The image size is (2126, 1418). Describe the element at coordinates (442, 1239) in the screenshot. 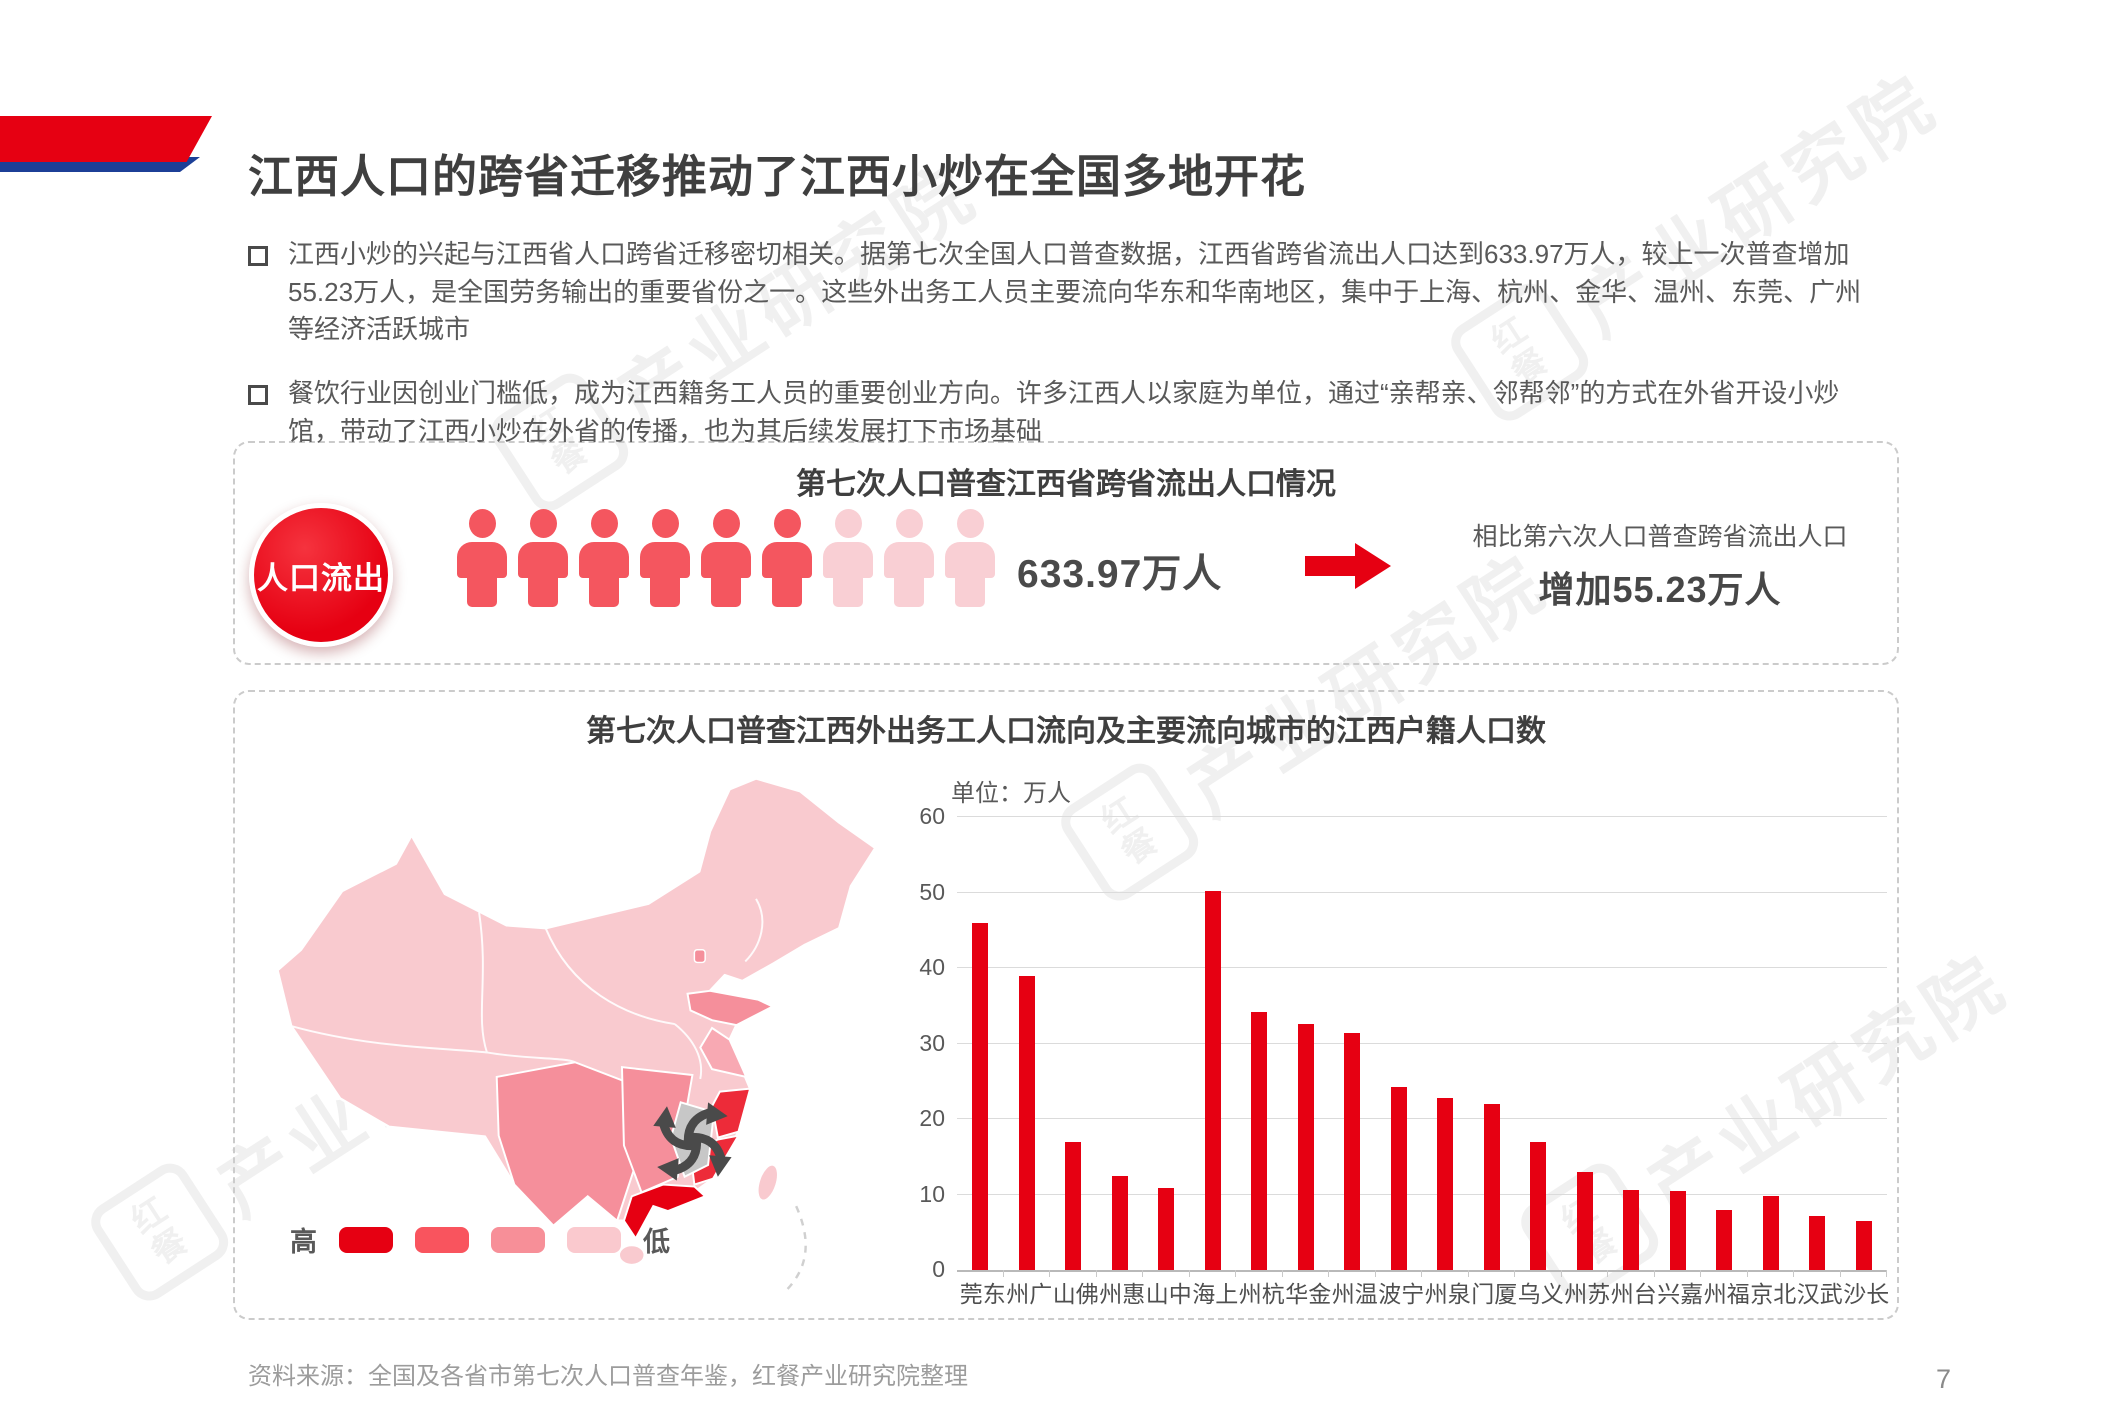

I see `legend-swatch` at that location.